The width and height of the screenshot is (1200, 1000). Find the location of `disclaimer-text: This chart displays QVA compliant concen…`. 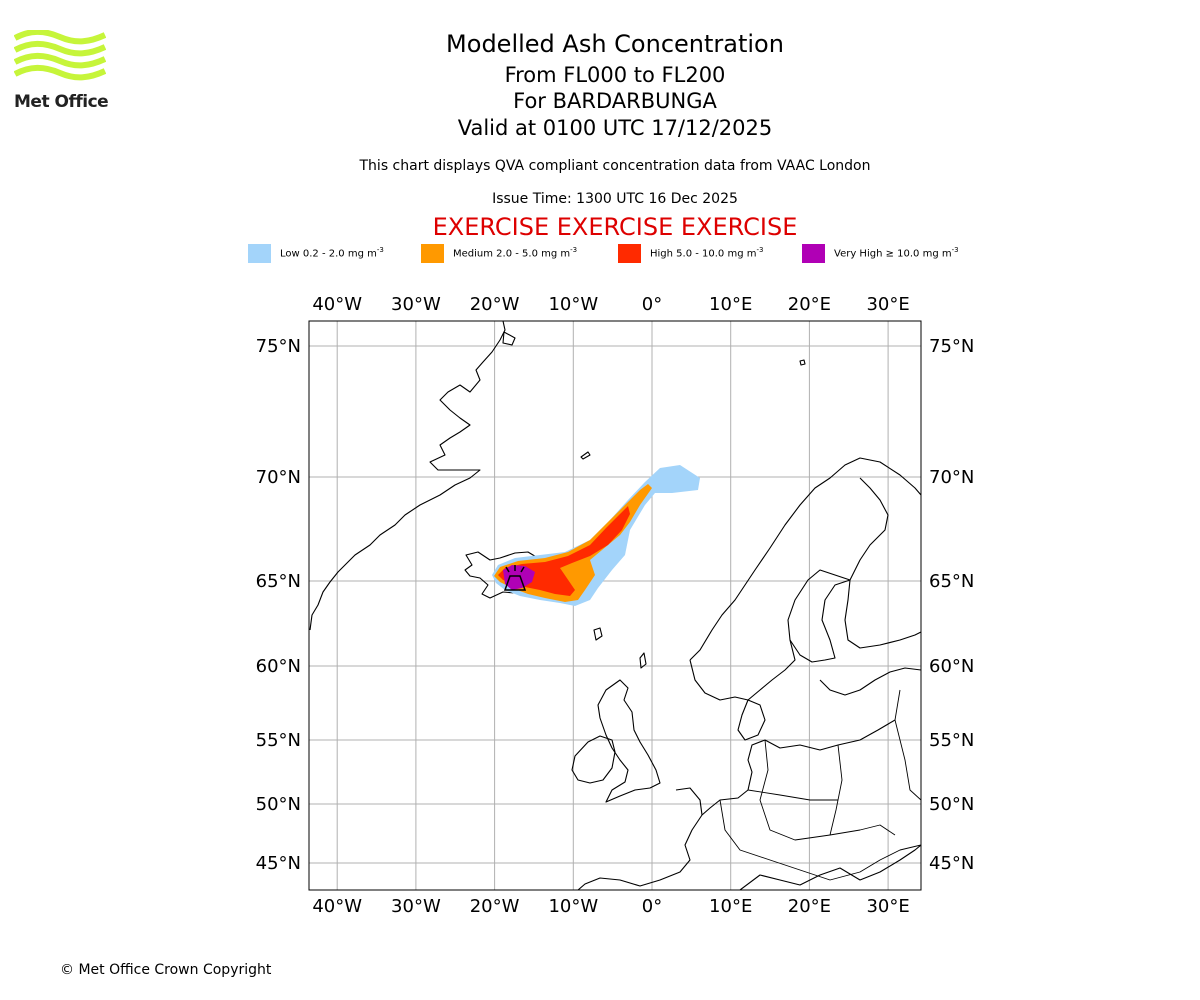

disclaimer-text: This chart displays QVA compliant concen… is located at coordinates (615, 166).